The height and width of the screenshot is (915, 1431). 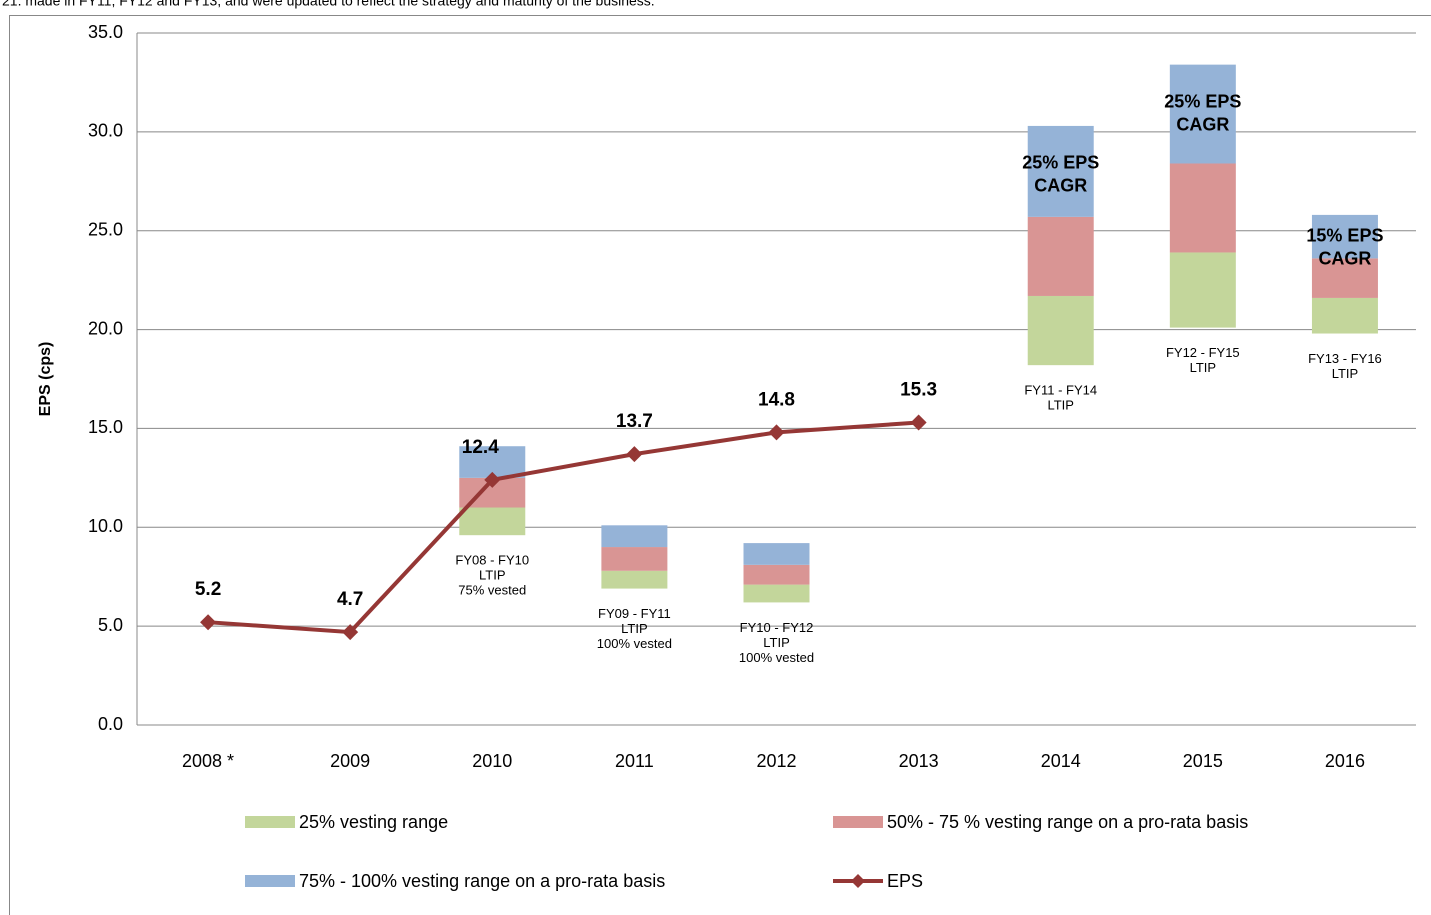 I want to click on y-axis-label: EPS (cps), so click(x=45, y=379).